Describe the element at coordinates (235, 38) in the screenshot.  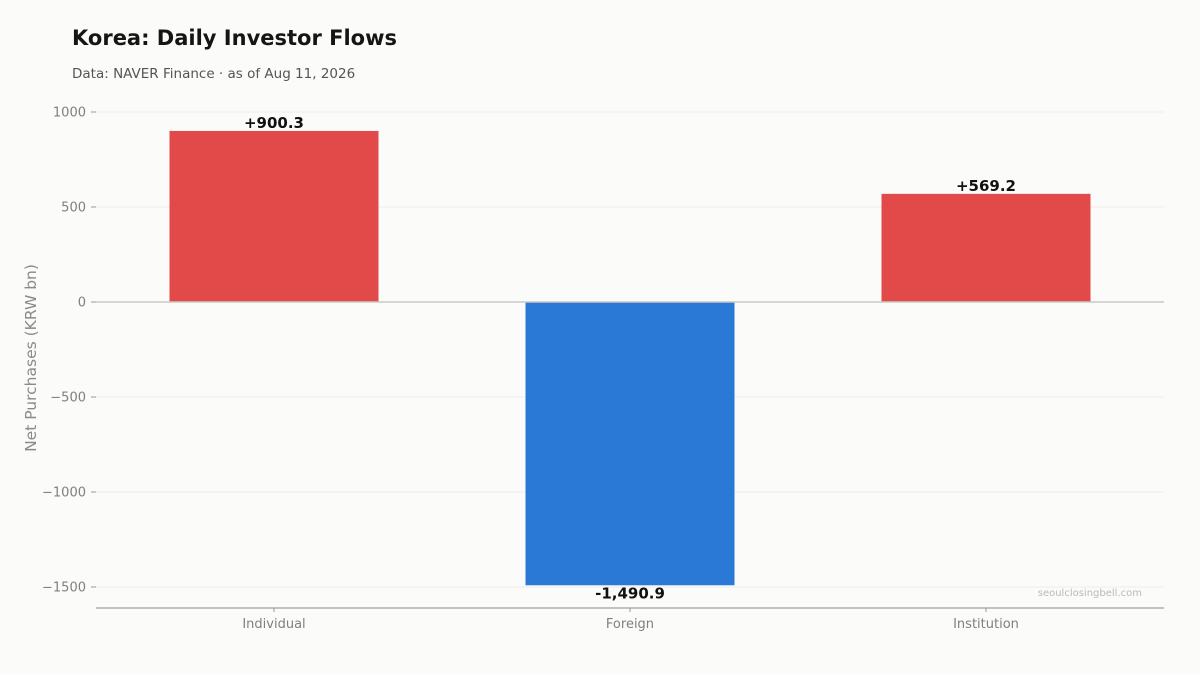
I see `chart-title: Korea: Daily Investor Flows` at that location.